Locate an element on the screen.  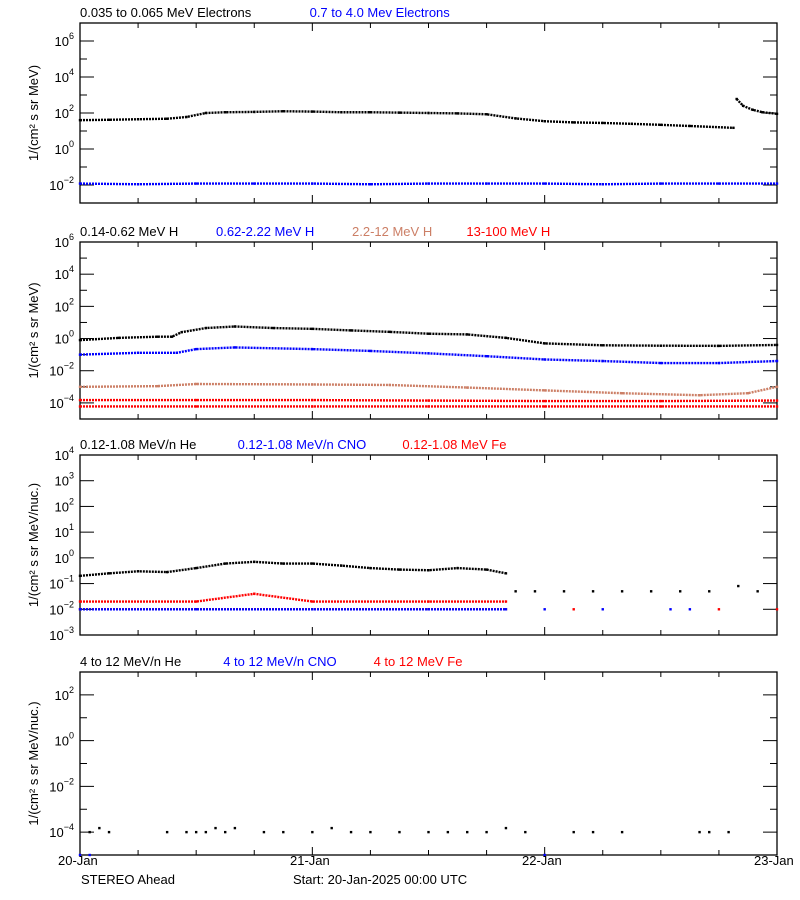
y-tick-label: 10² is located at coordinates (64, 694).